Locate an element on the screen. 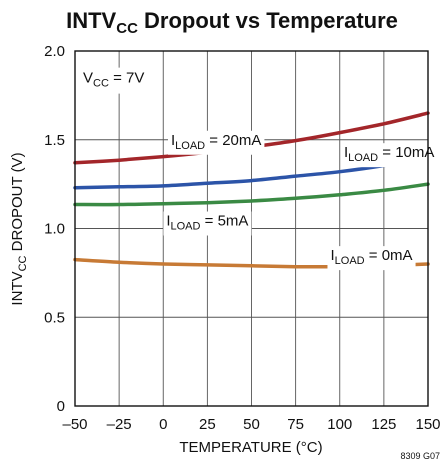  y-tick-labels: 0 0.5 1.0 1.5 2.0 is located at coordinates (54, 229).